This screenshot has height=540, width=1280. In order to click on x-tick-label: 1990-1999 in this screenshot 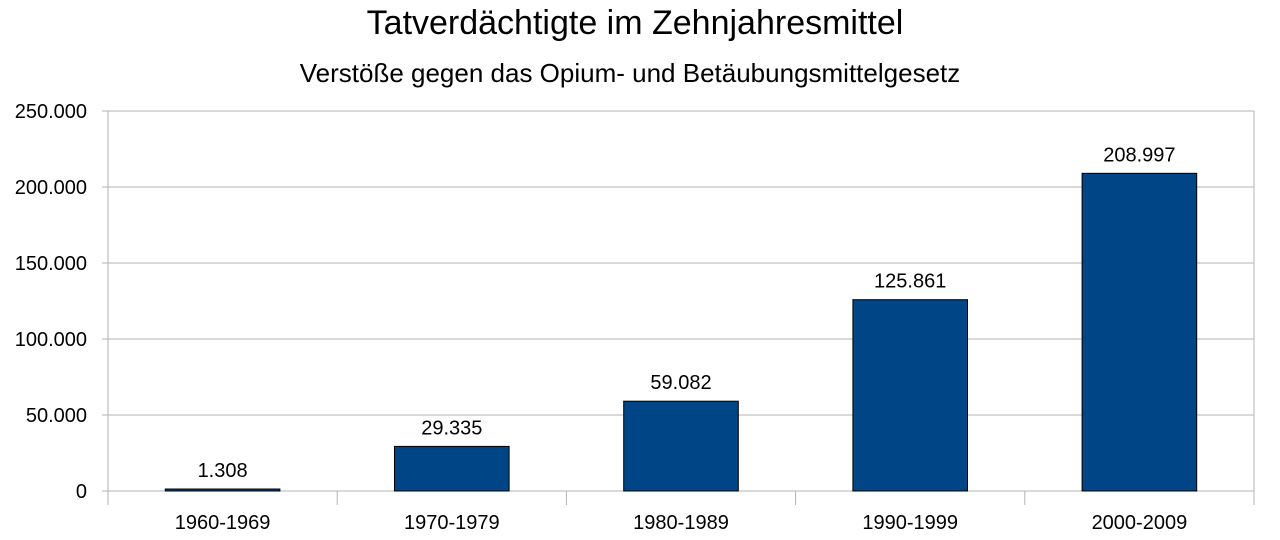, I will do `click(910, 523)`.